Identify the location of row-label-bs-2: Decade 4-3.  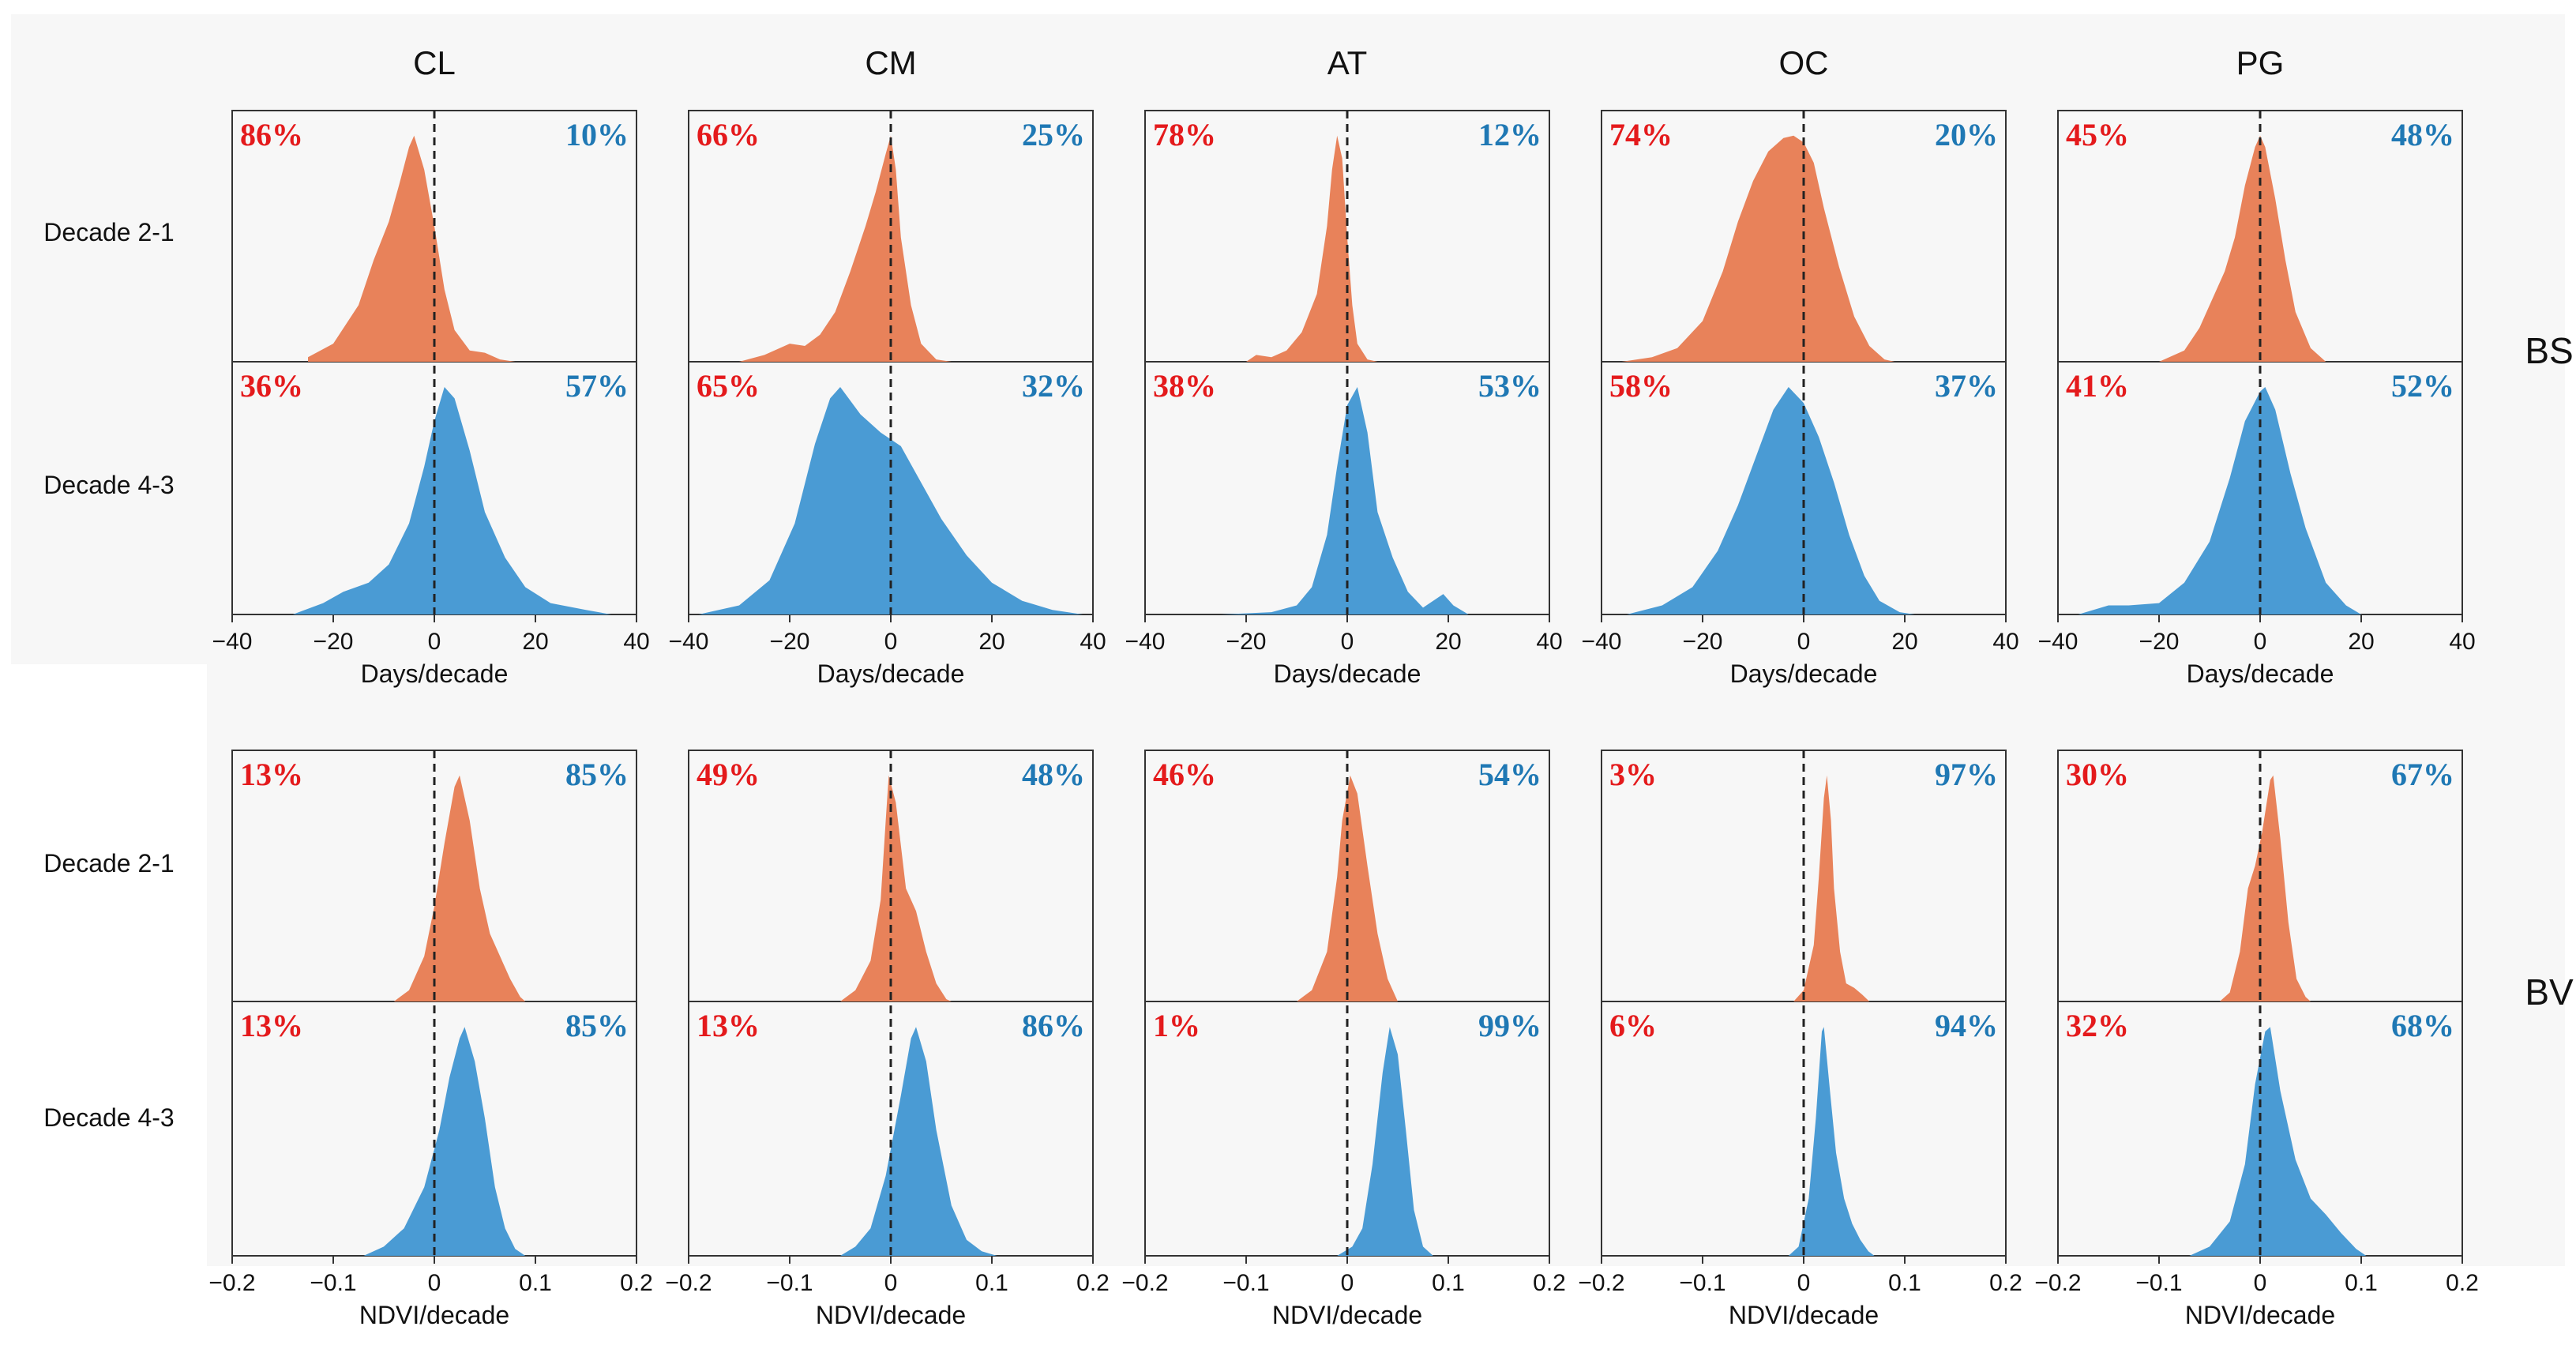
(108, 485).